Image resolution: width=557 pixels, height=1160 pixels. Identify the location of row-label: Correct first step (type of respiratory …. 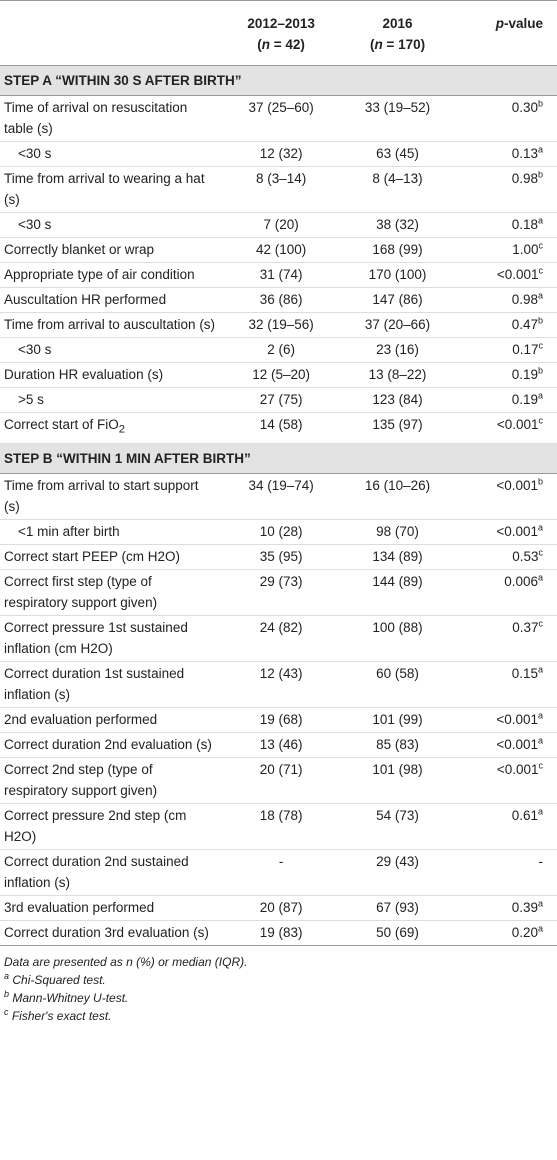
(111, 592).